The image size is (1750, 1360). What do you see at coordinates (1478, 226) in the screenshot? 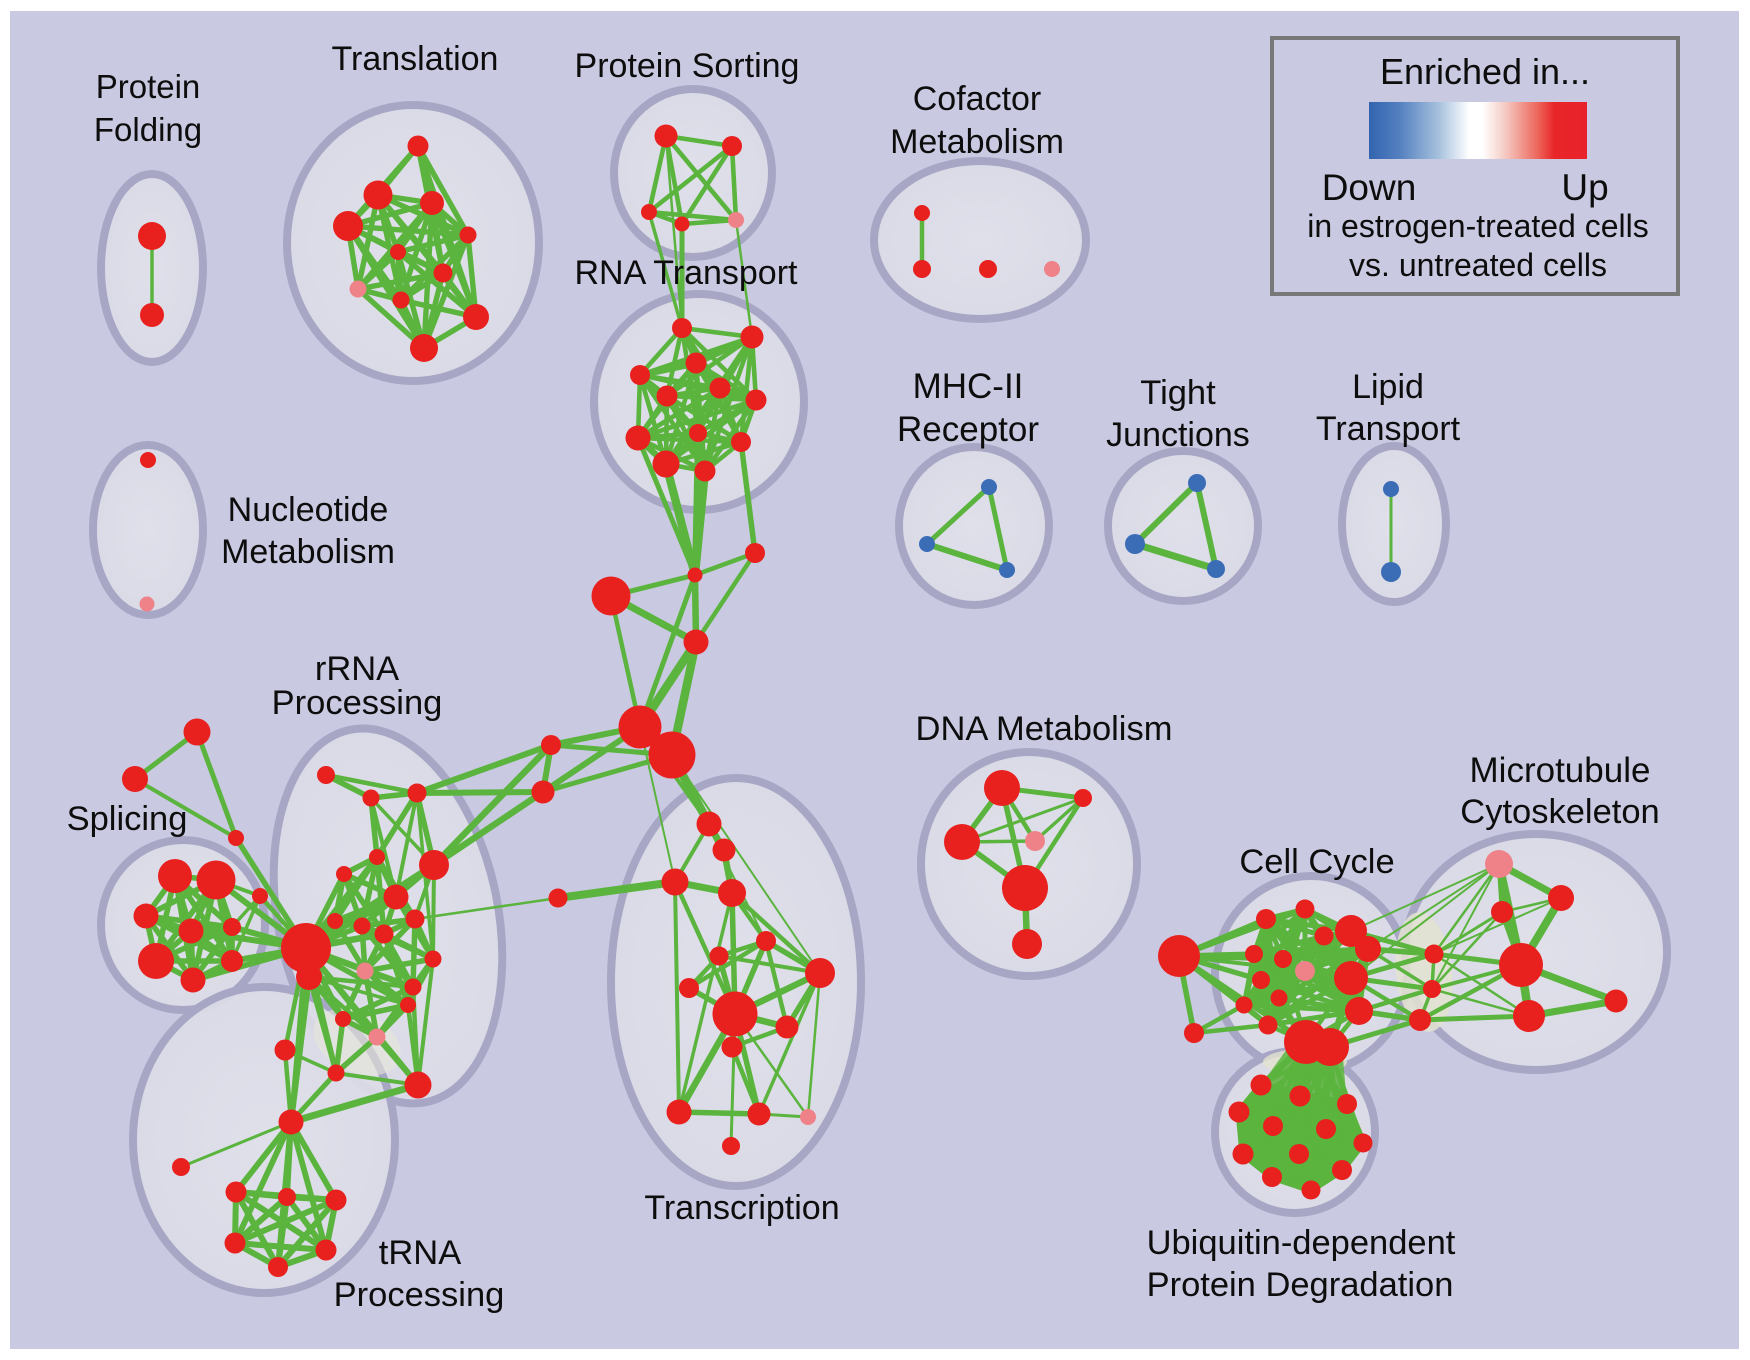
I see `svg-text: in estrogen-treated cells` at bounding box center [1478, 226].